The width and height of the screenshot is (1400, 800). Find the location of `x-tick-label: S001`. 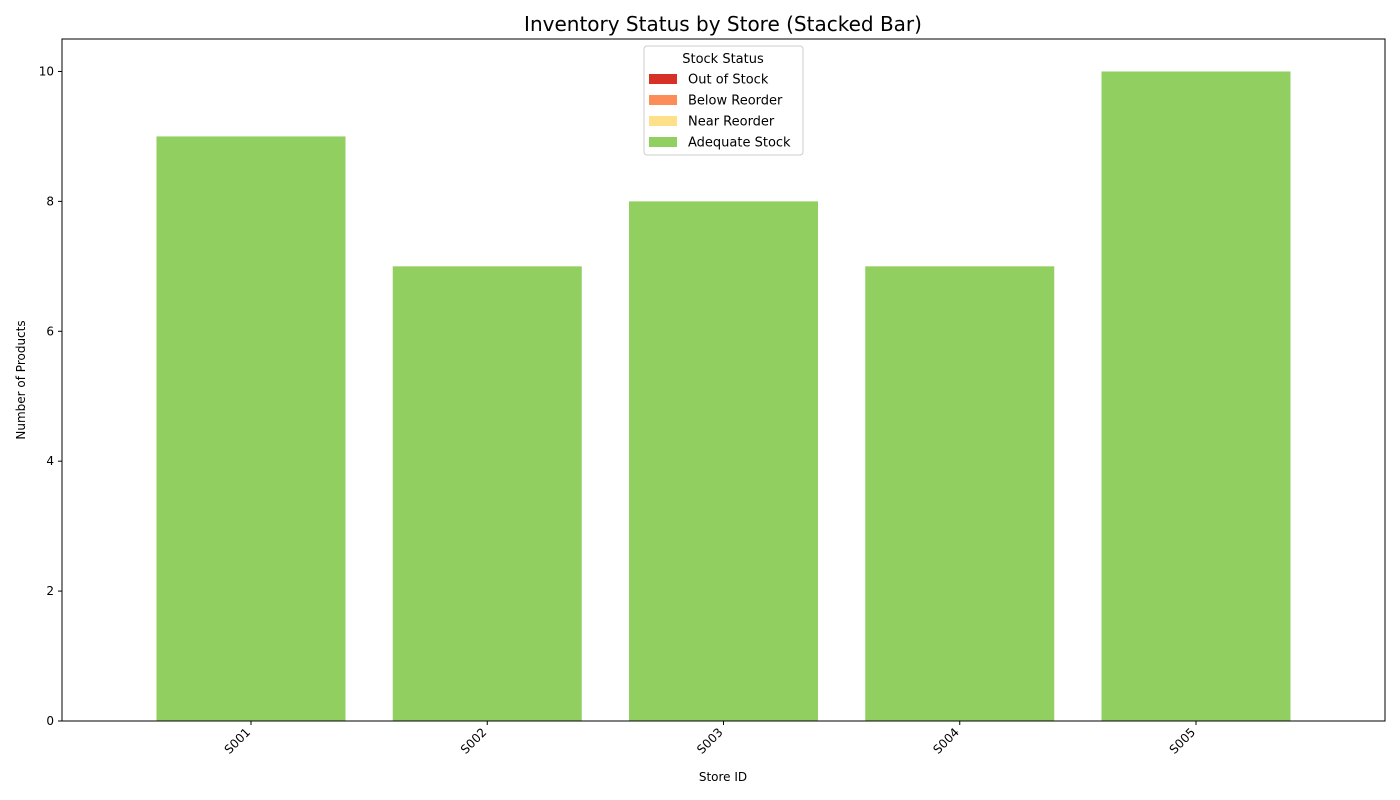

x-tick-label: S001 is located at coordinates (237, 740).